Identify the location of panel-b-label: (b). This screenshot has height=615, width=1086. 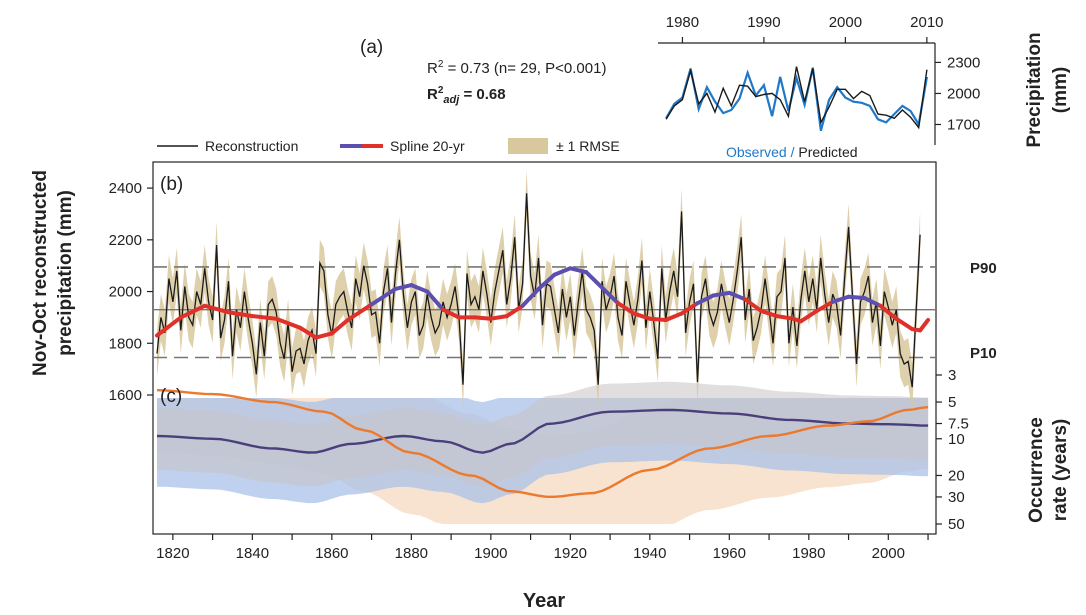
(171, 184).